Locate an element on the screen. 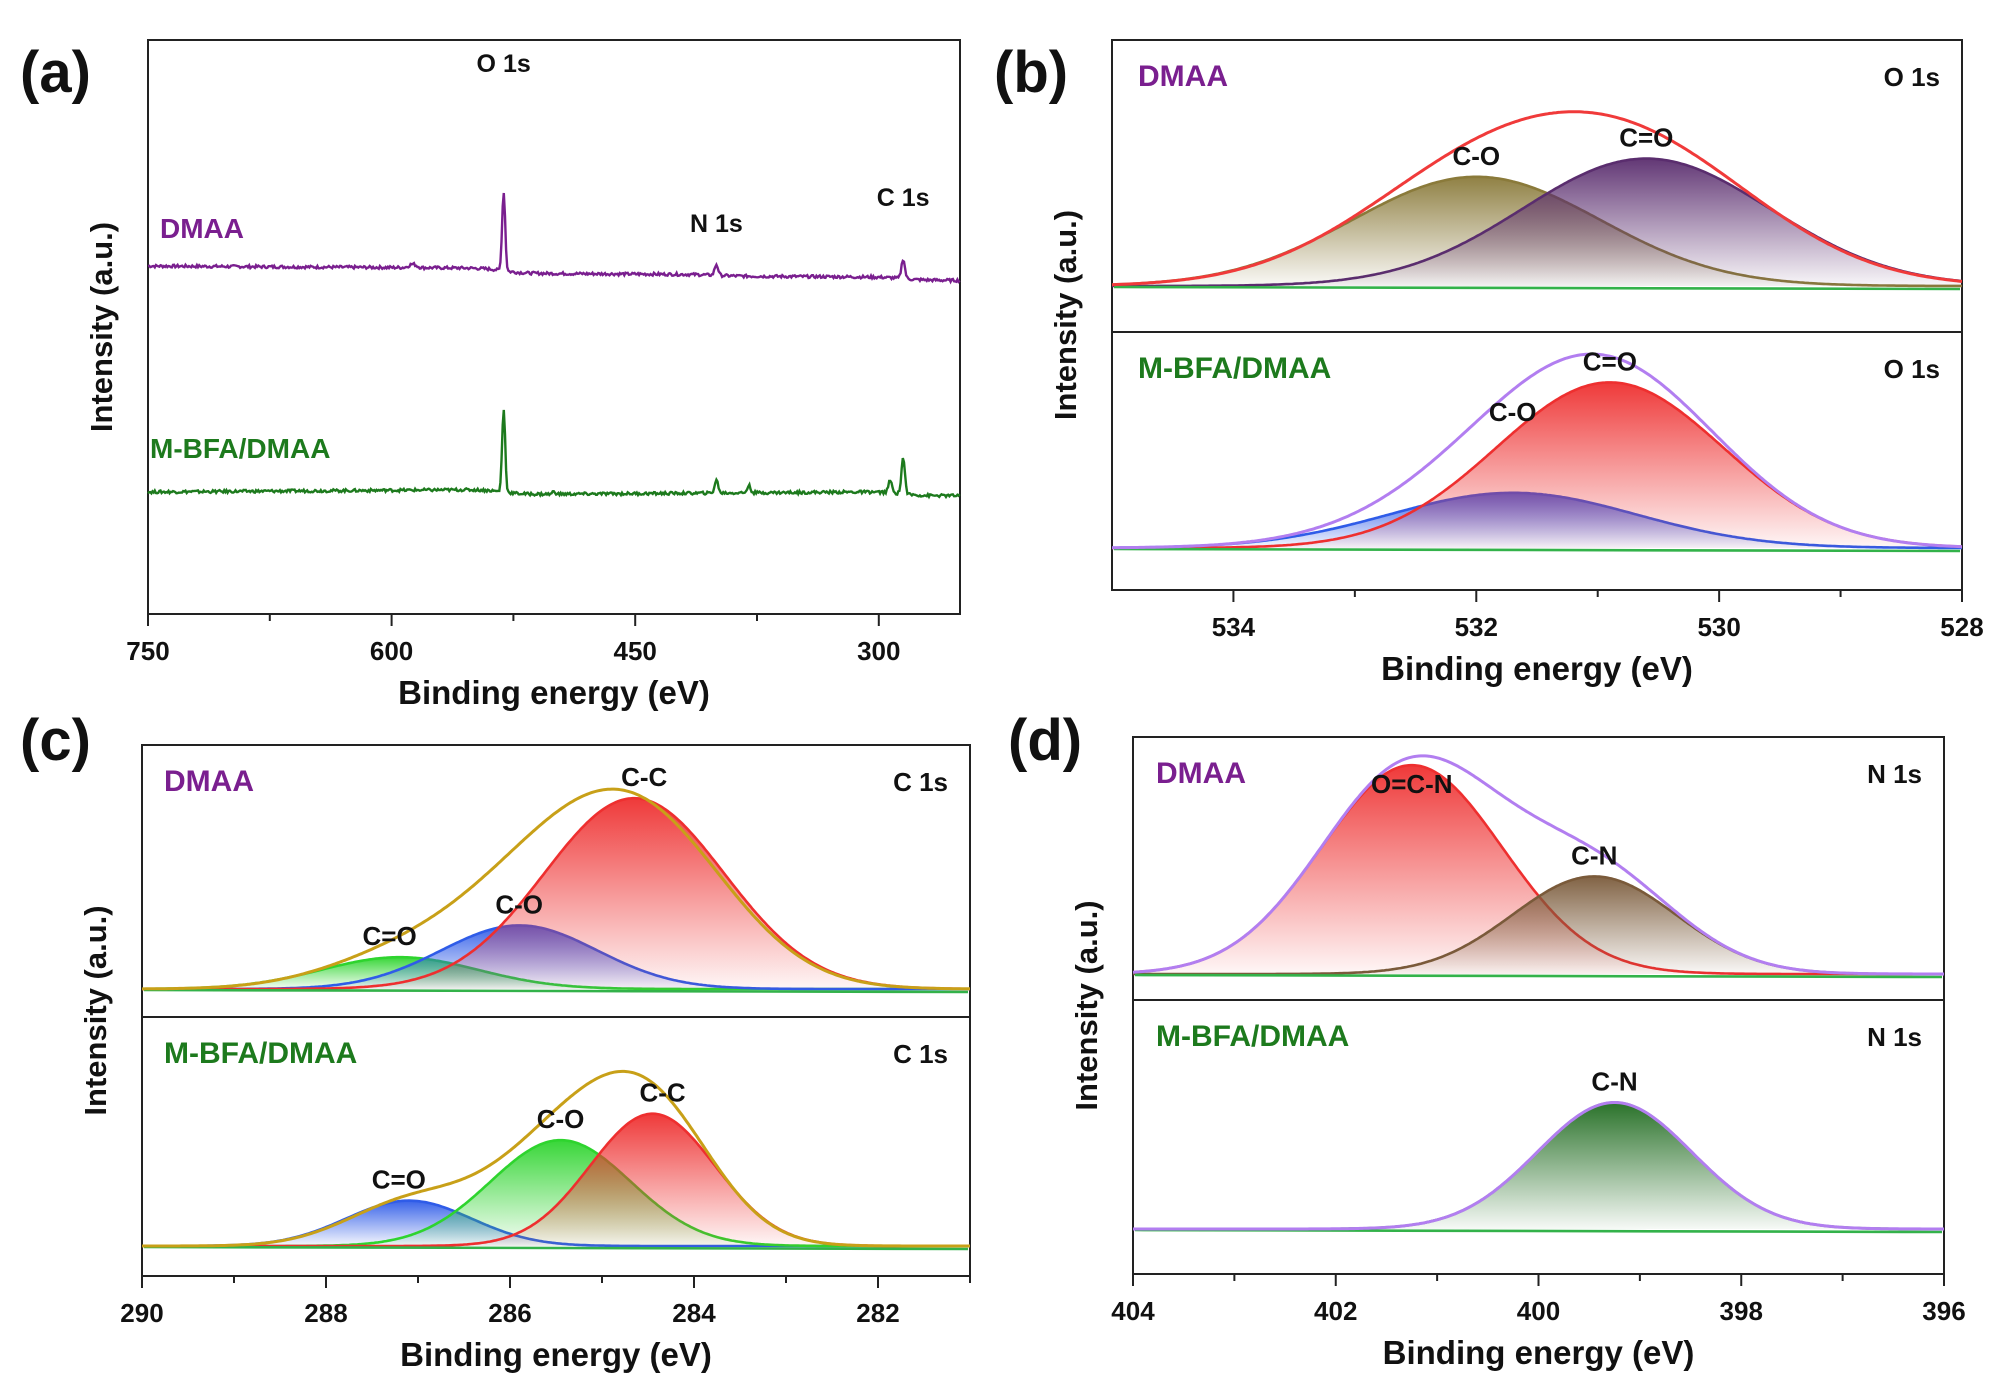 The height and width of the screenshot is (1391, 2008). panel-label-d: (d) is located at coordinates (1045, 740).